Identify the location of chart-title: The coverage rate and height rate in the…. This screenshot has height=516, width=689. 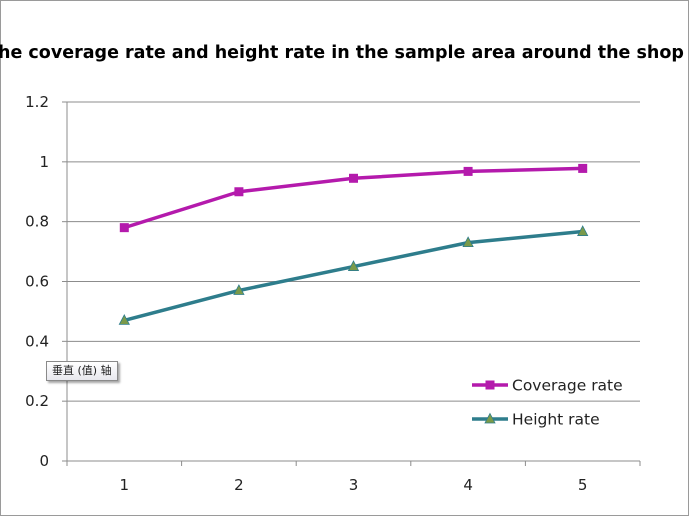
(342, 53).